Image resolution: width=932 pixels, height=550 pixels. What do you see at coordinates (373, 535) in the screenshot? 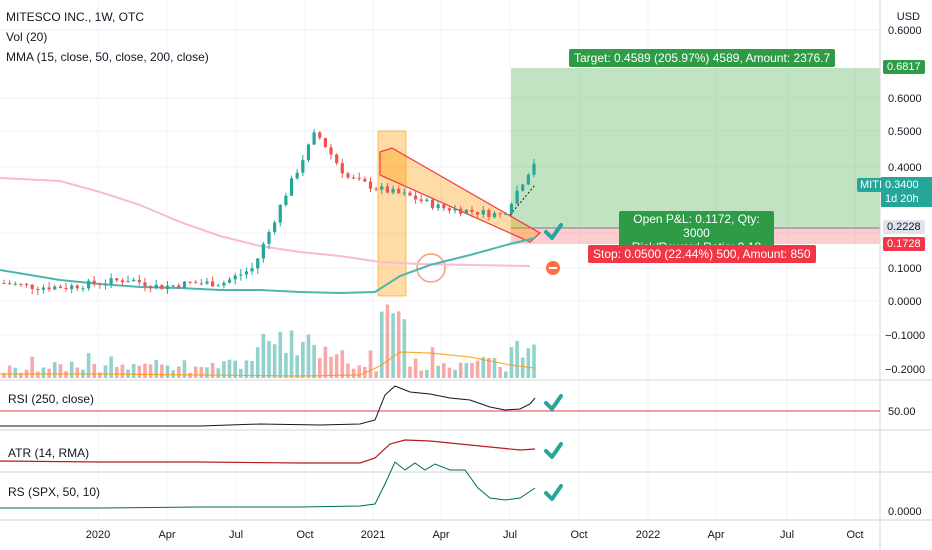
I see `time-label: 2021` at bounding box center [373, 535].